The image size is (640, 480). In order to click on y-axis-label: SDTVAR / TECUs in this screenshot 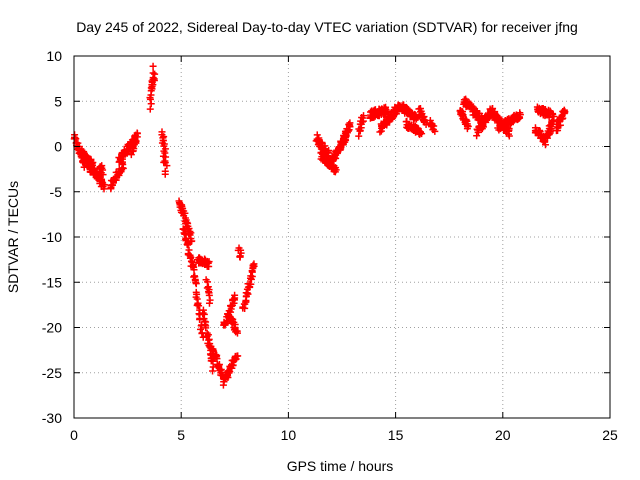, I will do `click(13, 237)`.